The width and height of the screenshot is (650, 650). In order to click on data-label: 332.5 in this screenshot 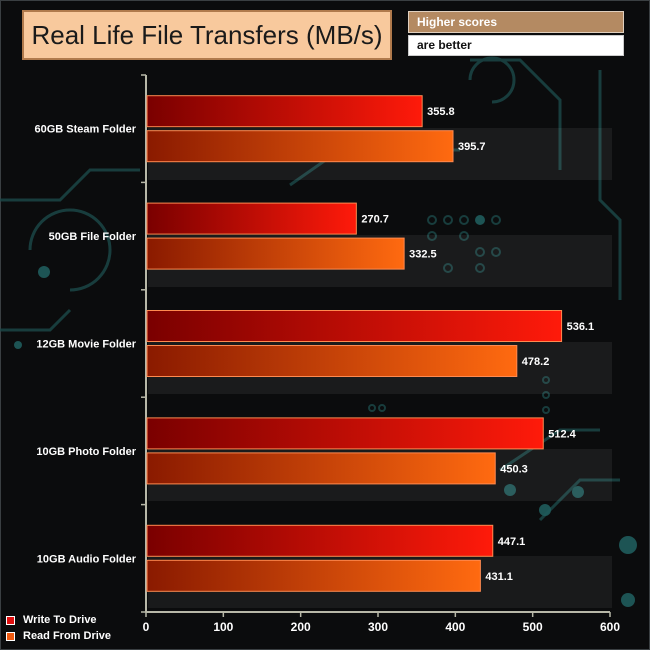, I will do `click(423, 255)`.